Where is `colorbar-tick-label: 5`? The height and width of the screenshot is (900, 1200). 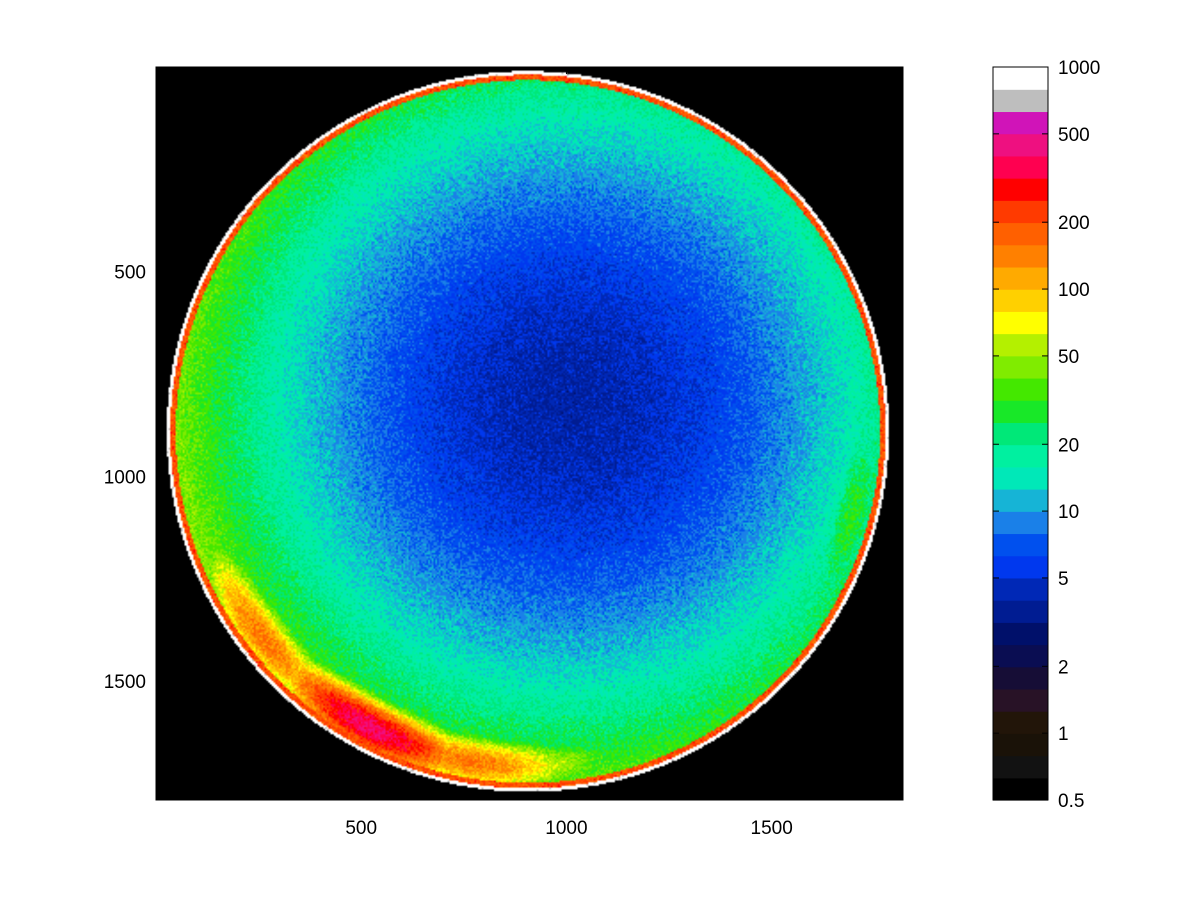 colorbar-tick-label: 5 is located at coordinates (1063, 579).